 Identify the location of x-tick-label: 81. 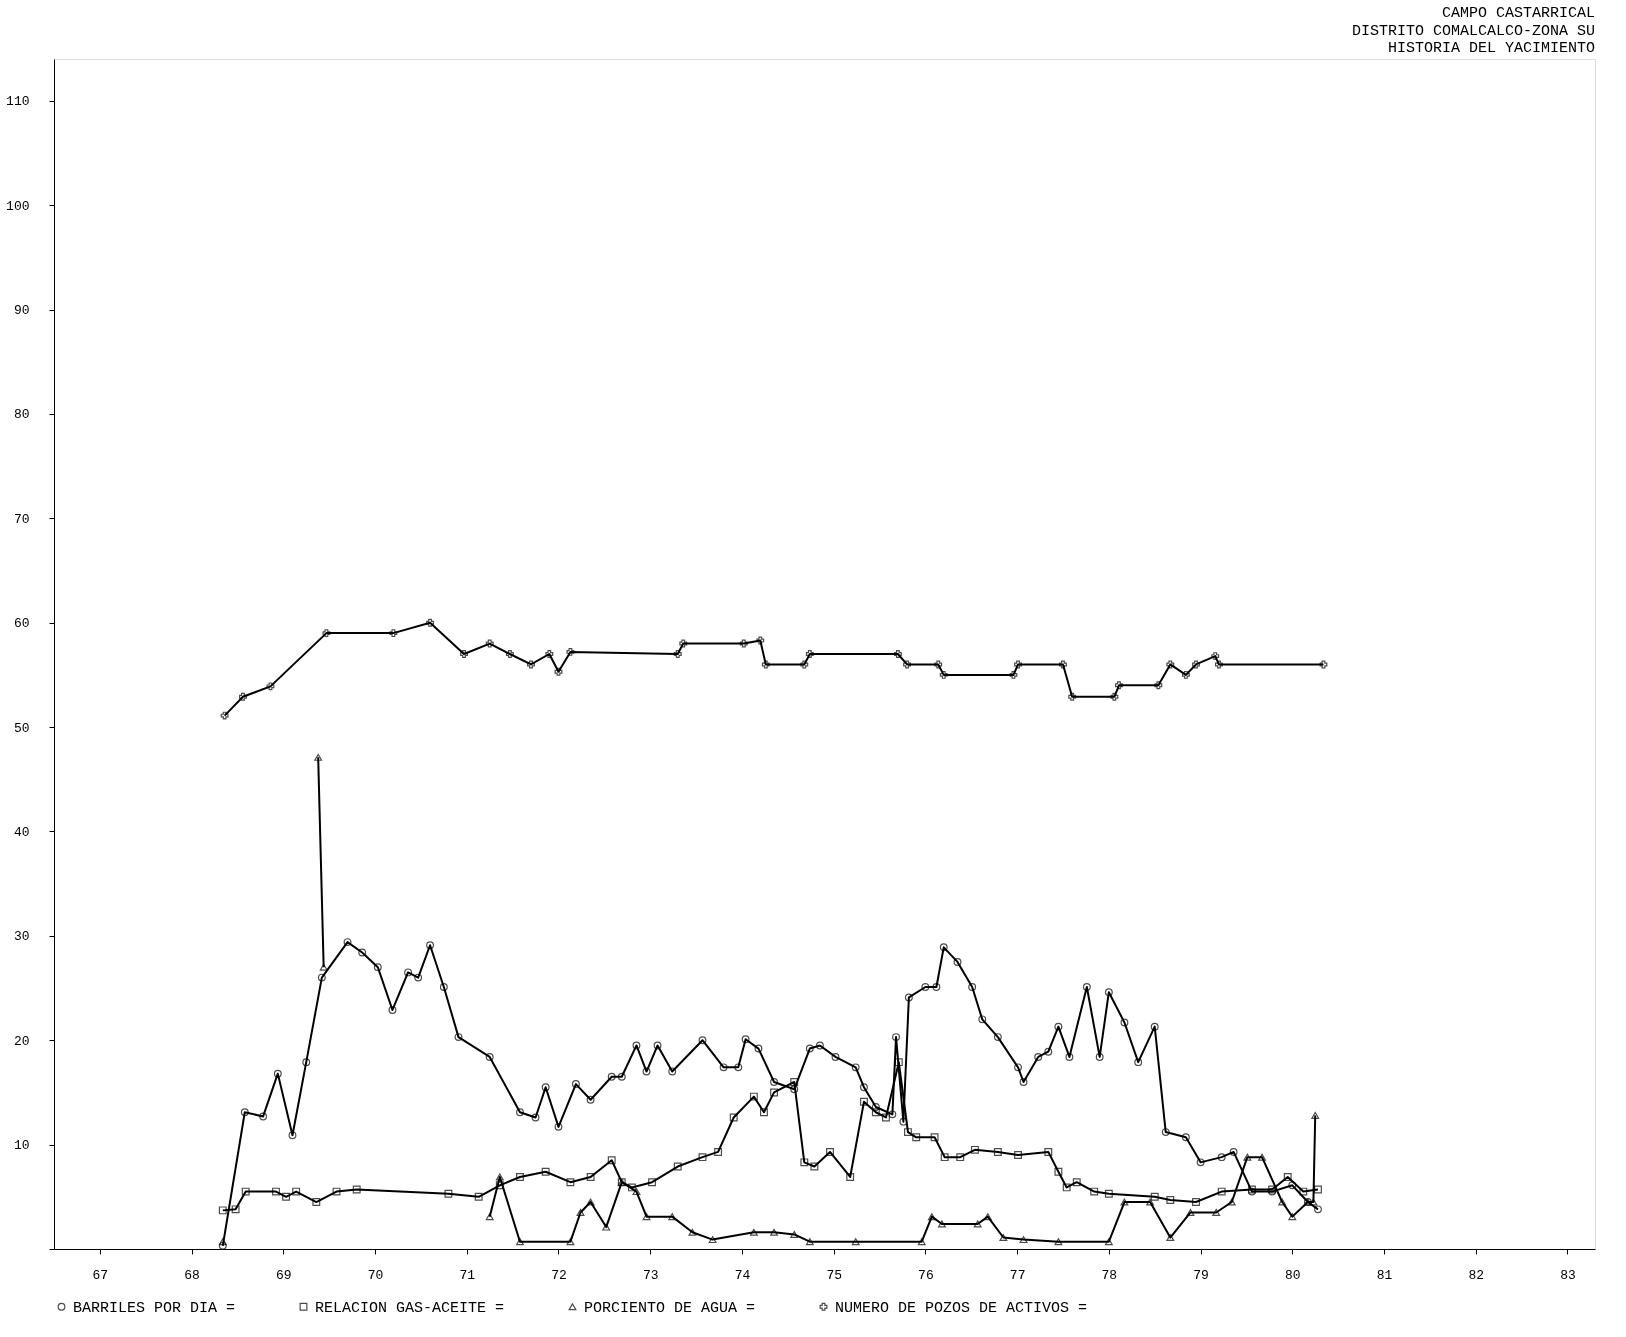
(1384, 1275).